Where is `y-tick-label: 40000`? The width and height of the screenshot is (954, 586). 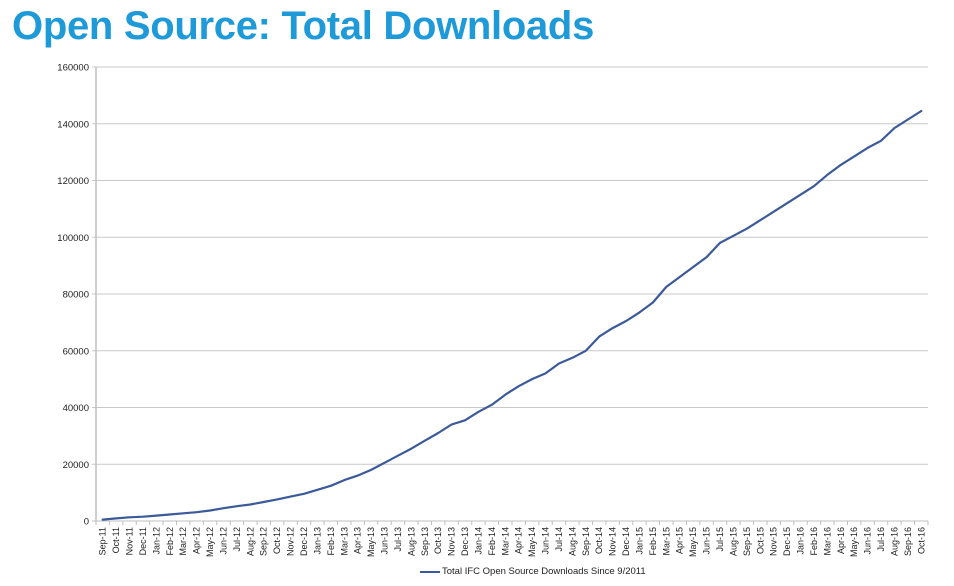
y-tick-label: 40000 is located at coordinates (76, 408).